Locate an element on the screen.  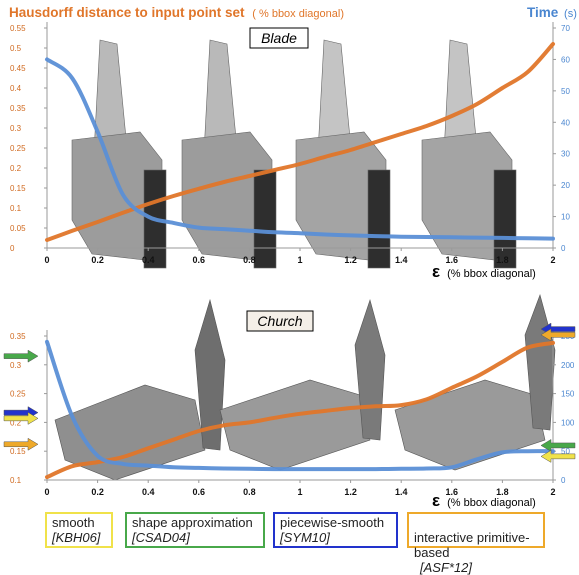
church-x-unit: (% bbox diagonal) is located at coordinates (491, 503).